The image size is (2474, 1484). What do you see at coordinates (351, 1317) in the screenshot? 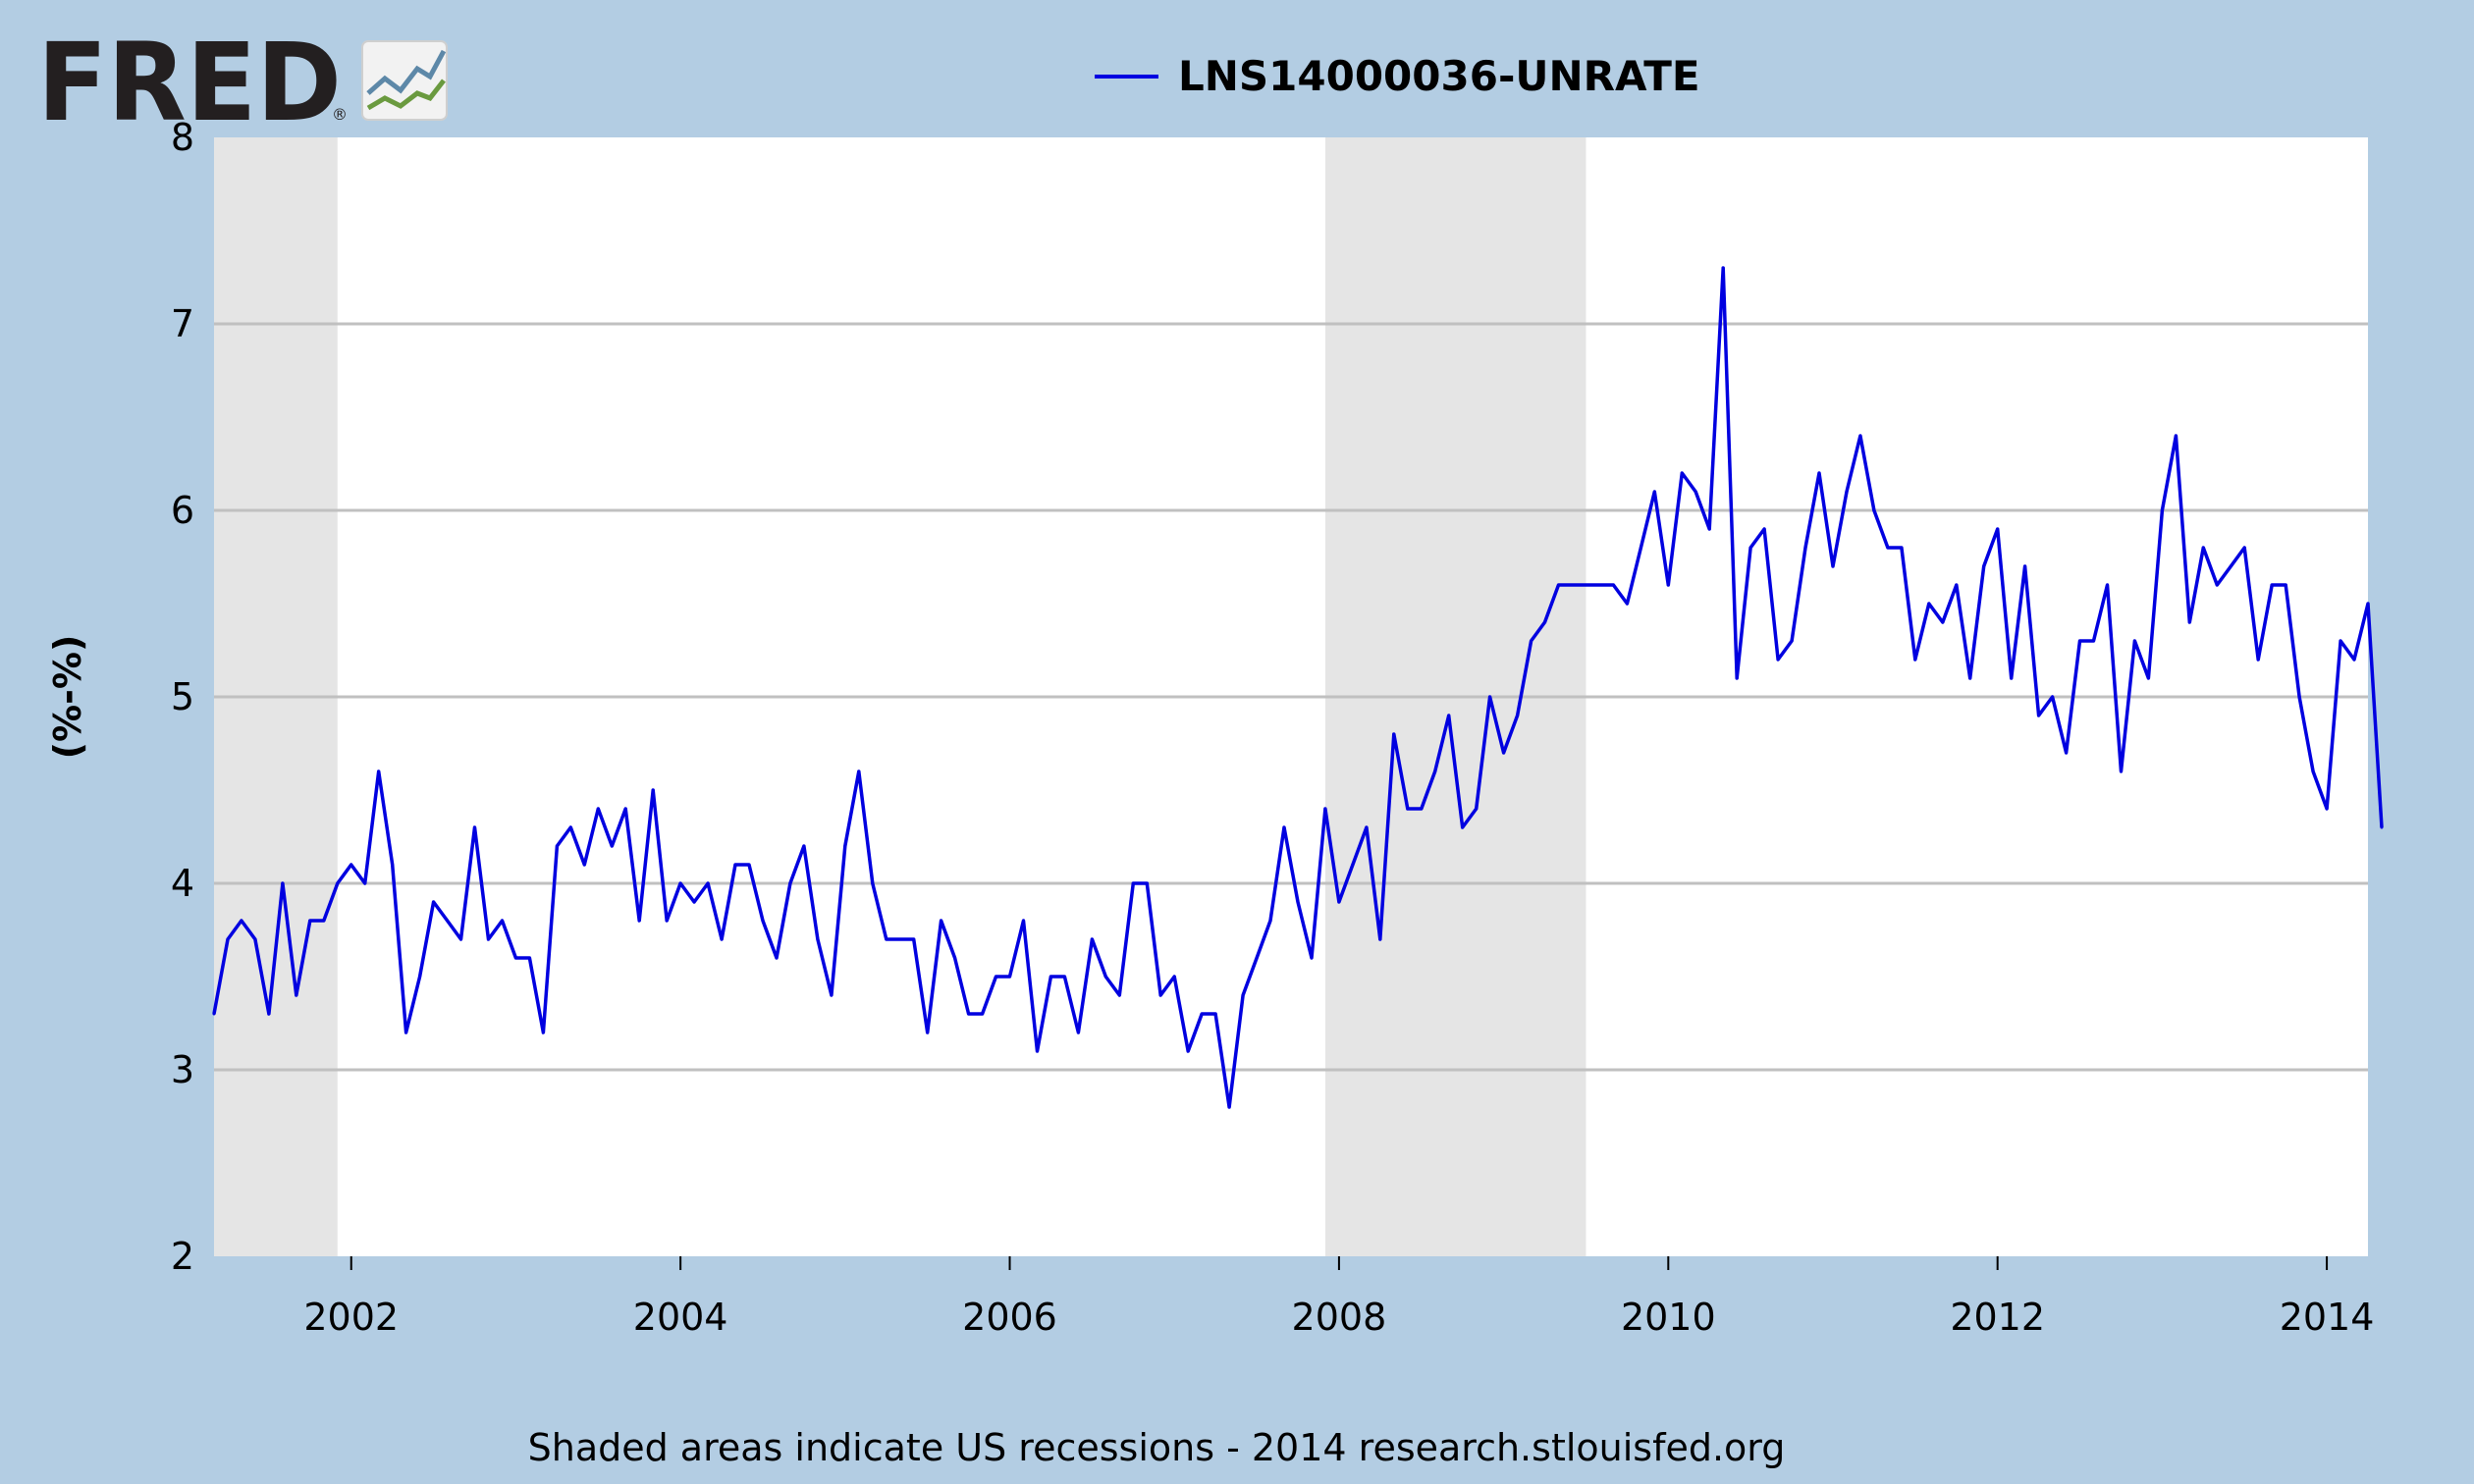
I see `x-tick-label-2002: 2002` at bounding box center [351, 1317].